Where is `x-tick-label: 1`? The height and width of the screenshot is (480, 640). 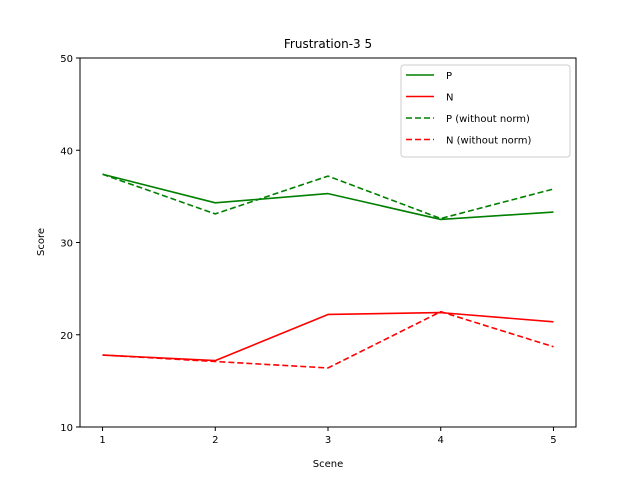 x-tick-label: 1 is located at coordinates (102, 440).